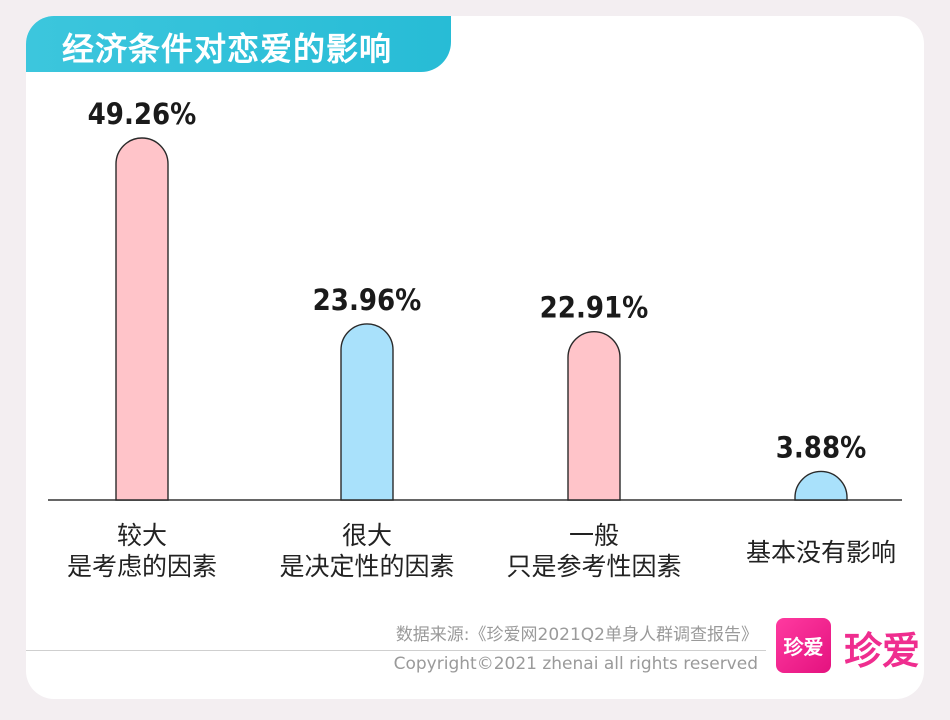 This screenshot has width=950, height=720. I want to click on category-label-line: 一般, so click(593, 535).